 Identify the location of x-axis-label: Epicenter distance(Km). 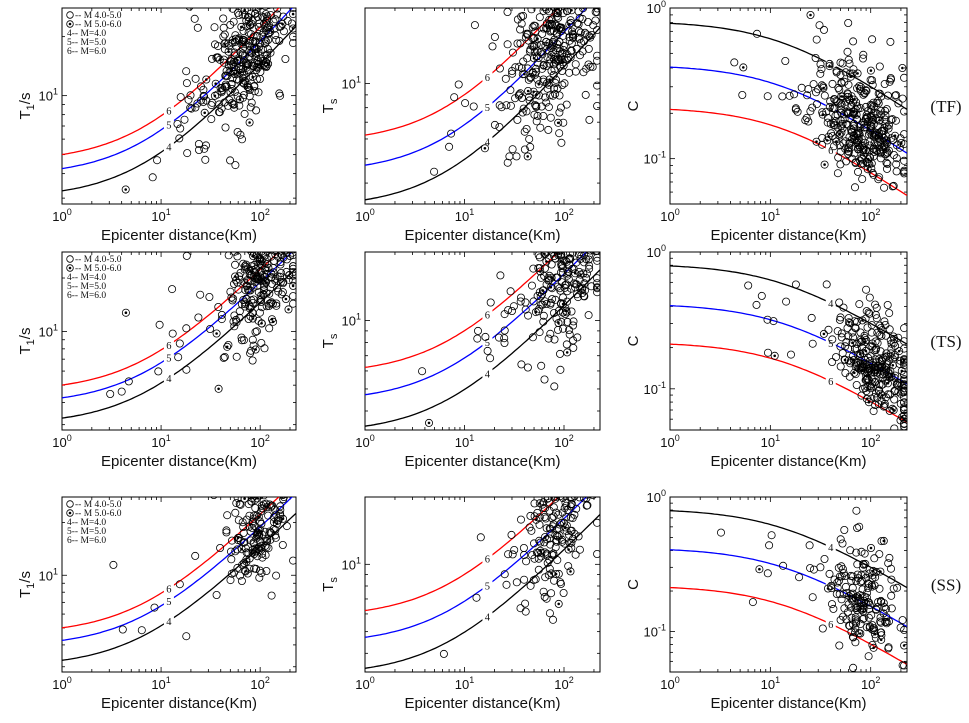
(483, 703).